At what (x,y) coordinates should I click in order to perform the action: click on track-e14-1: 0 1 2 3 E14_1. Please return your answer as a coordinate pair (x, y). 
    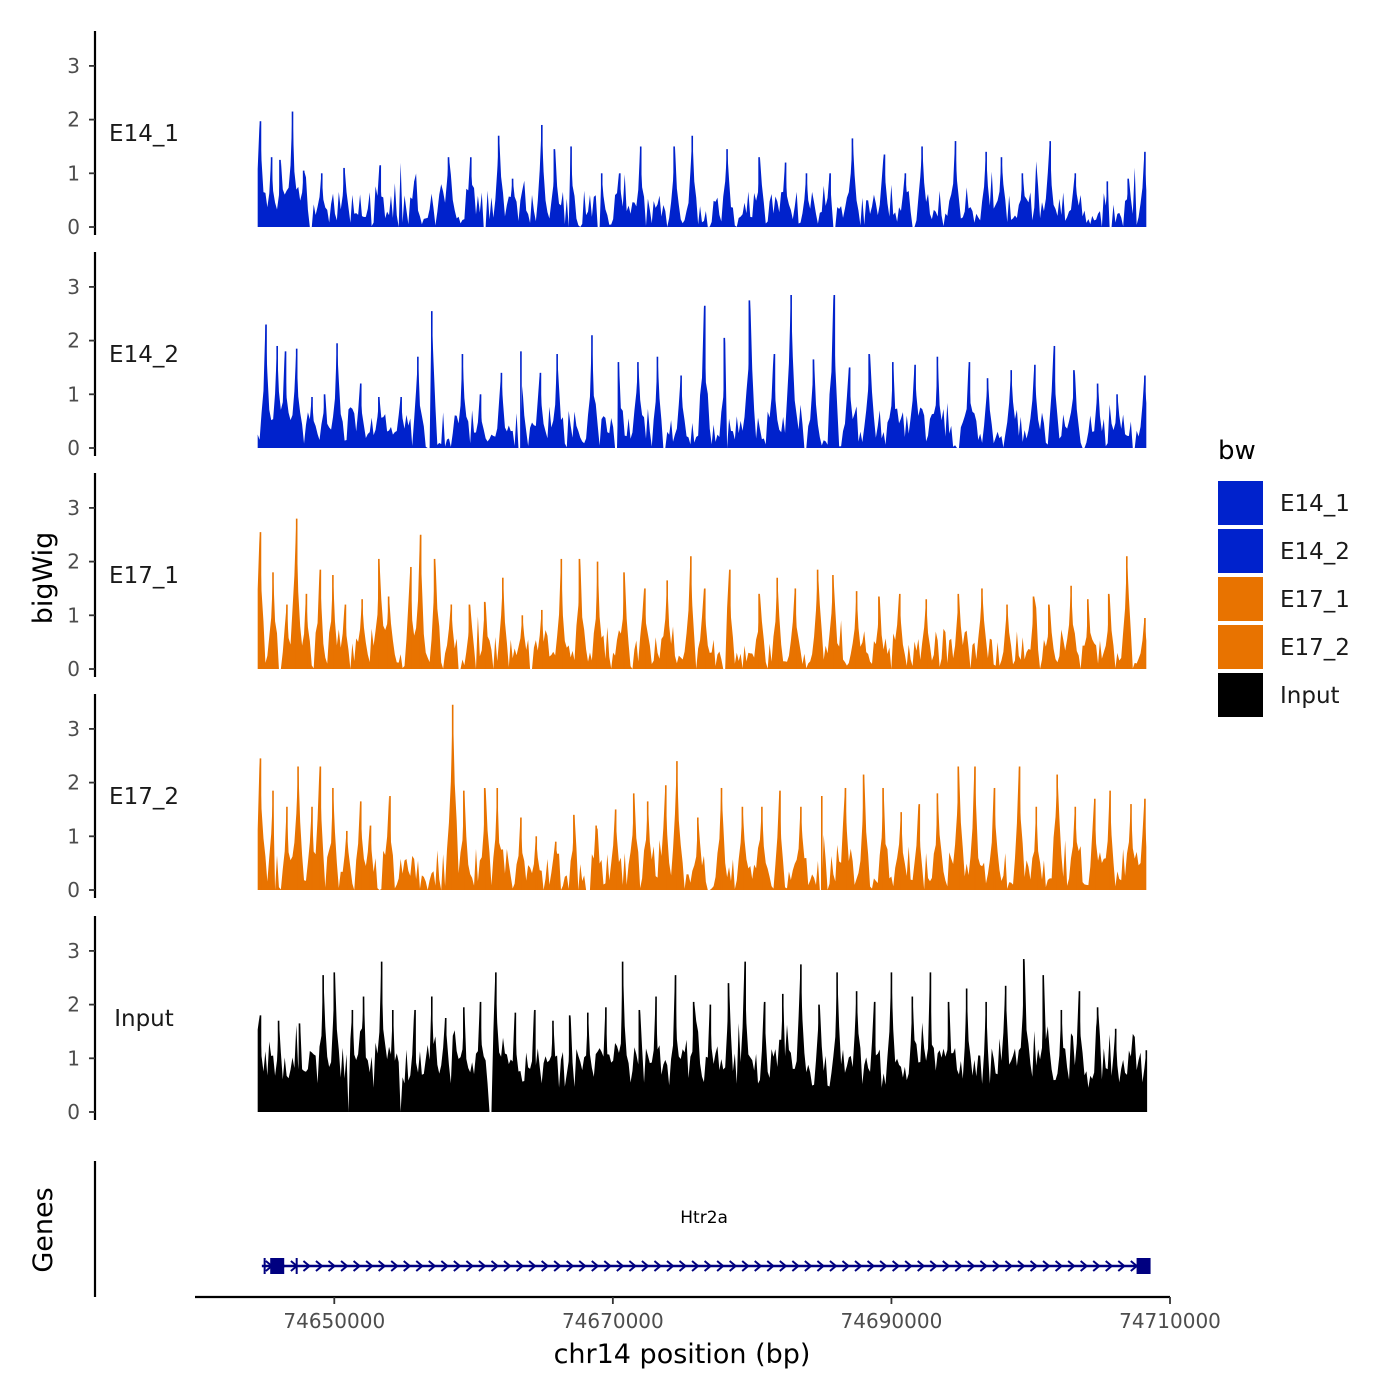
    Looking at the image, I should click on (607, 135).